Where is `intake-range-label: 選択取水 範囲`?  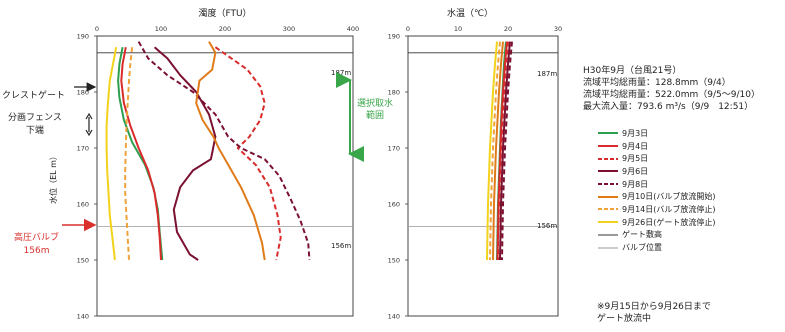
intake-range-label: 選択取水 範囲 is located at coordinates (375, 110).